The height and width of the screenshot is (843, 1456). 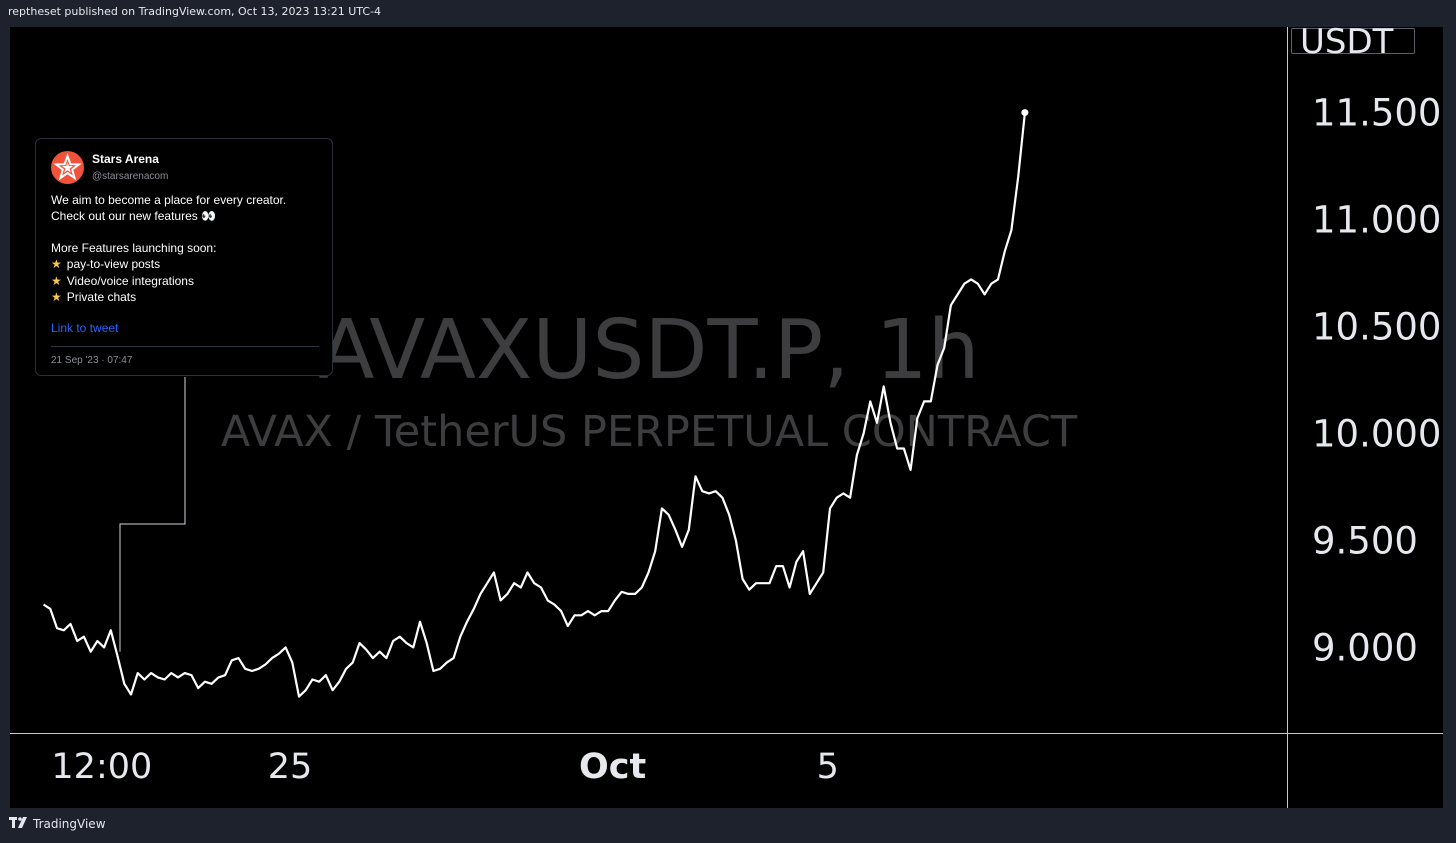 What do you see at coordinates (67, 167) in the screenshot?
I see `stars-arena-logo-icon` at bounding box center [67, 167].